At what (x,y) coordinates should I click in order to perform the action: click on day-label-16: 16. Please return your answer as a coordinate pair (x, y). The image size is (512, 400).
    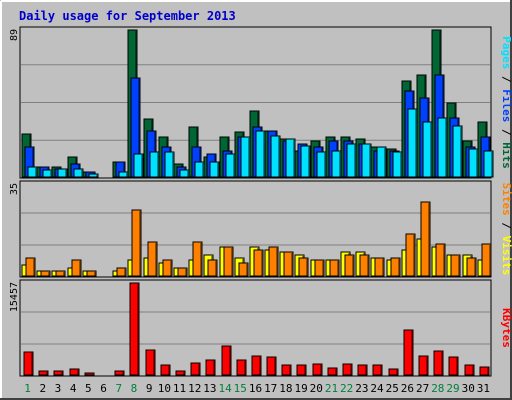
    Looking at the image, I should click on (255, 388).